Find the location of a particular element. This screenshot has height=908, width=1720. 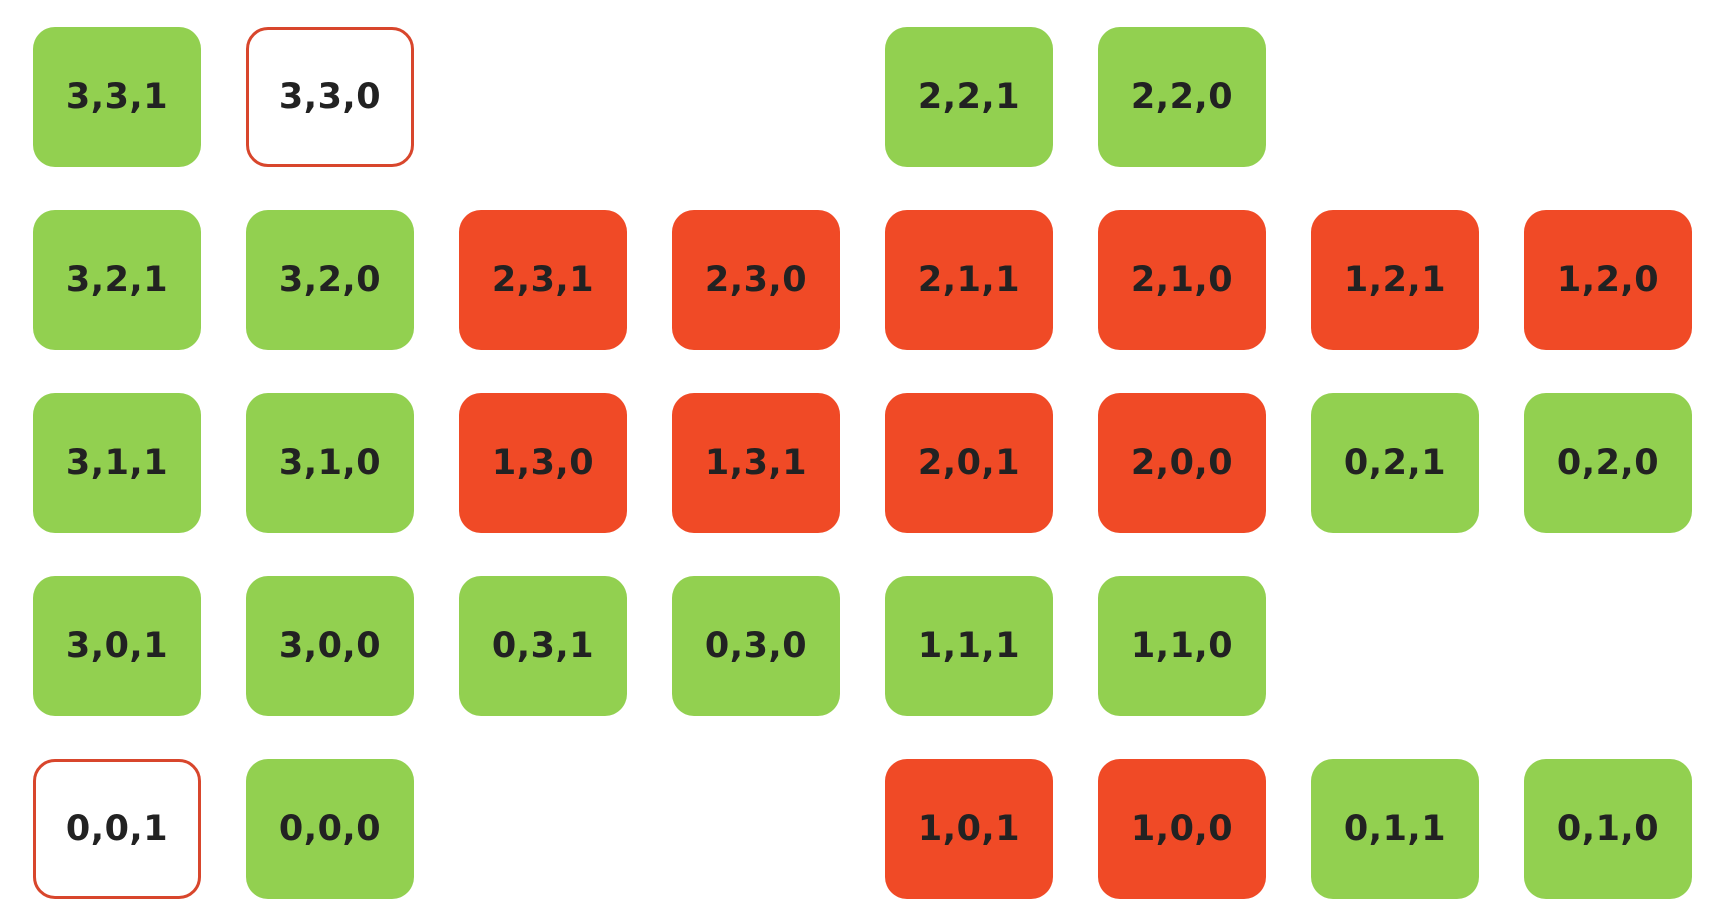

state-node-1-3-1: 1,3,1 is located at coordinates (756, 463).